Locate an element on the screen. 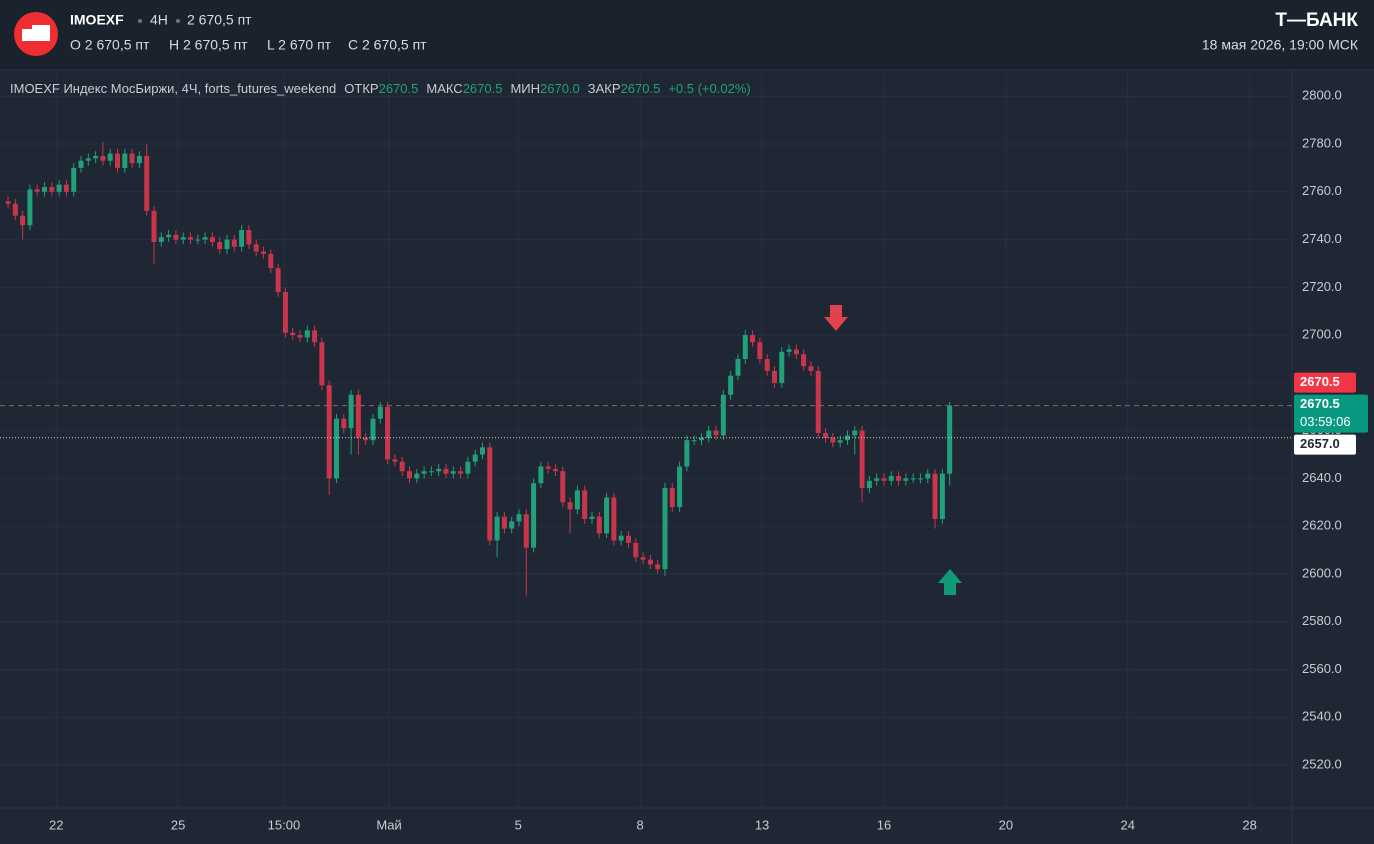  y-tick-label: 2780.0 is located at coordinates (1322, 142).